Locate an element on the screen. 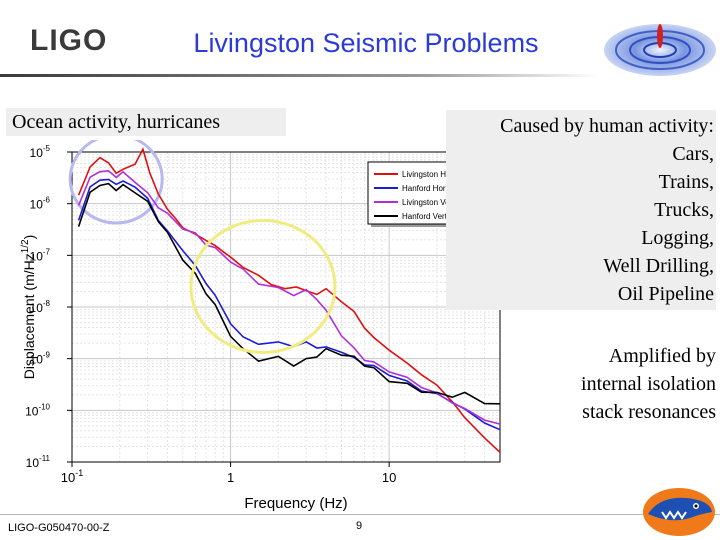 This screenshot has height=540, width=720. x-tick-label: 10-1 is located at coordinates (72, 476).